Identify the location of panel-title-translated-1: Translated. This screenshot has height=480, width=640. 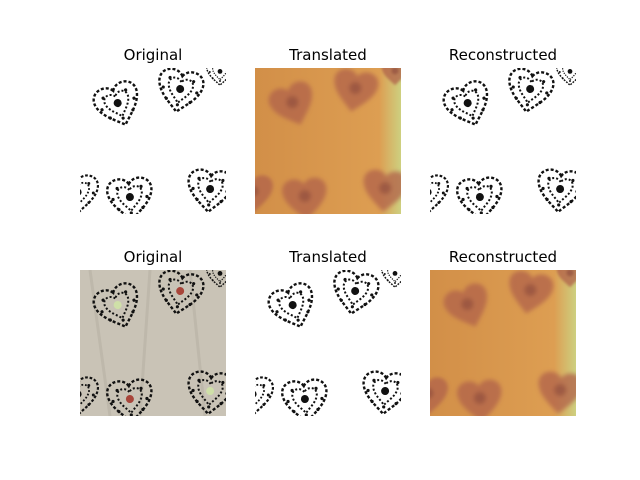
(328, 55).